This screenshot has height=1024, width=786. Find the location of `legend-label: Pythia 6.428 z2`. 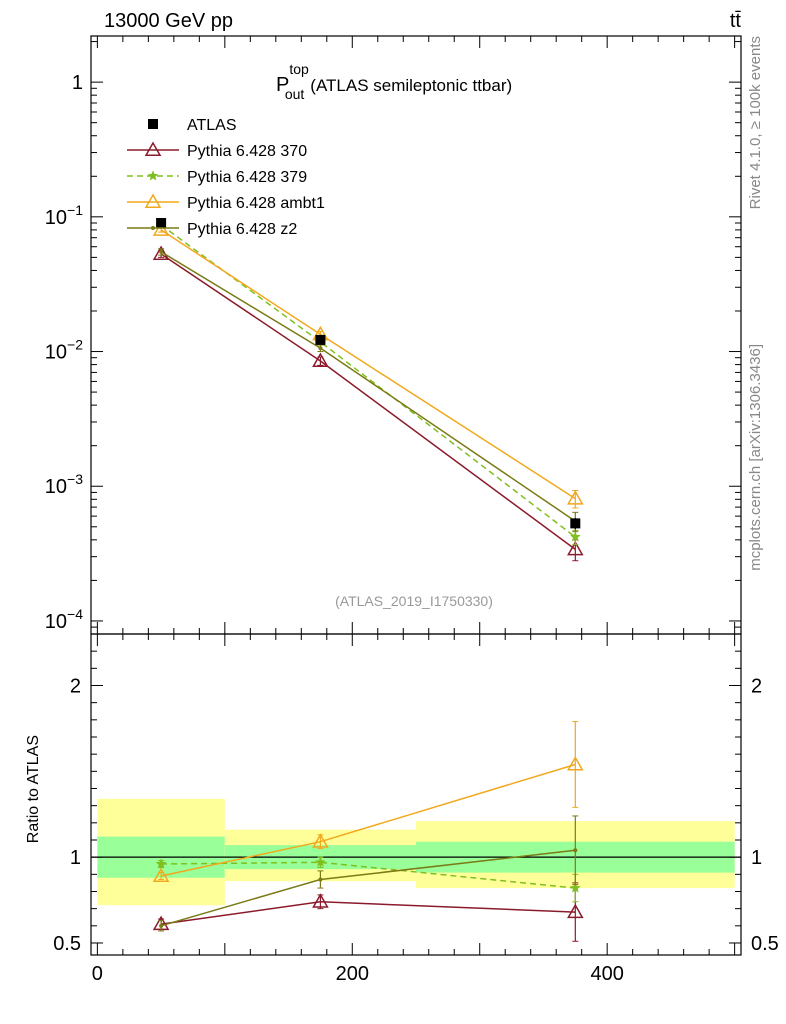

legend-label: Pythia 6.428 z2 is located at coordinates (242, 229).